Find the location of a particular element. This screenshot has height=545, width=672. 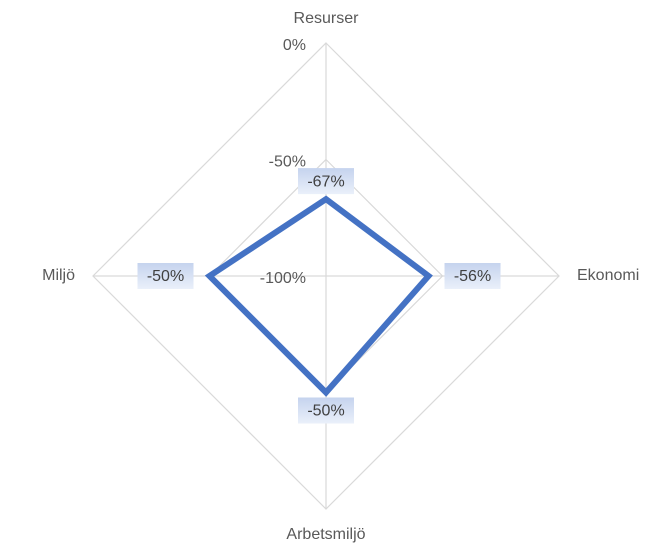

value-label: -56% is located at coordinates (472, 276).